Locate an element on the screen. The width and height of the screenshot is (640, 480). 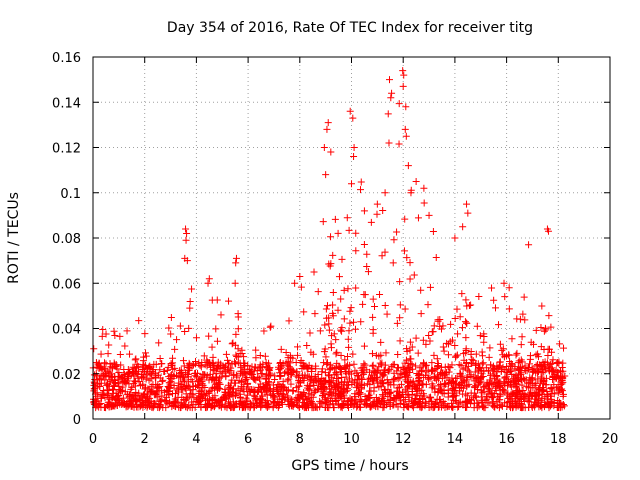
x-axis-label: GPS time / hours is located at coordinates (349, 466).